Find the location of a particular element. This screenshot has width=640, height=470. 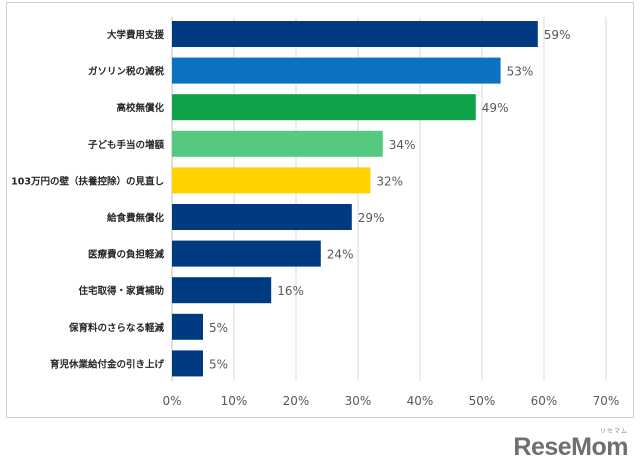

resemom-watermark: リセマム ReseMom is located at coordinates (570, 445).